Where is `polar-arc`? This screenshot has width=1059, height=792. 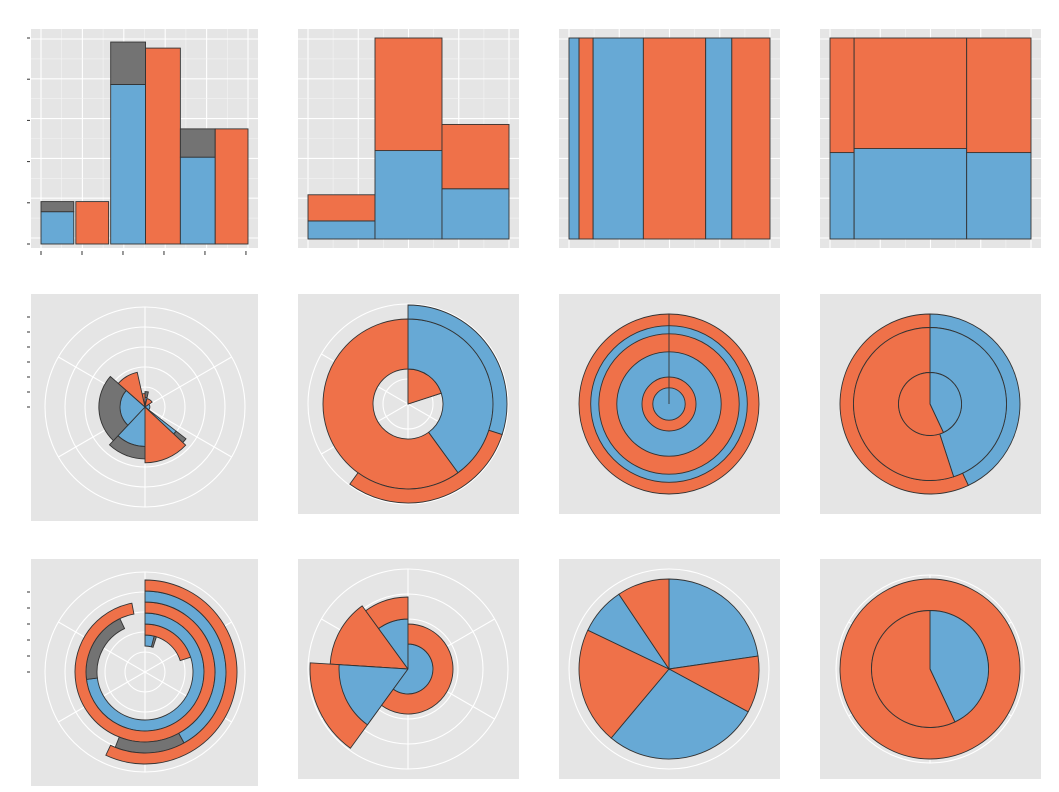 polar-arc is located at coordinates (426, 466).